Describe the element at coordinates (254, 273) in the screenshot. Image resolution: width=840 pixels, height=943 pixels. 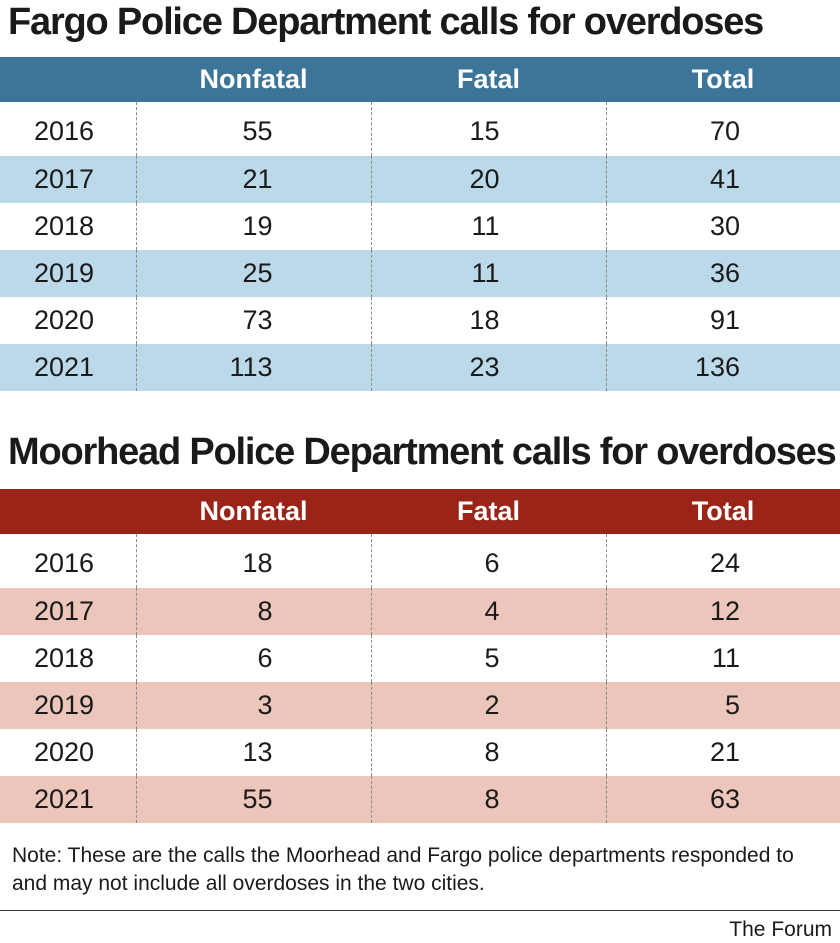
I see `nonfatal-cell: 25` at that location.